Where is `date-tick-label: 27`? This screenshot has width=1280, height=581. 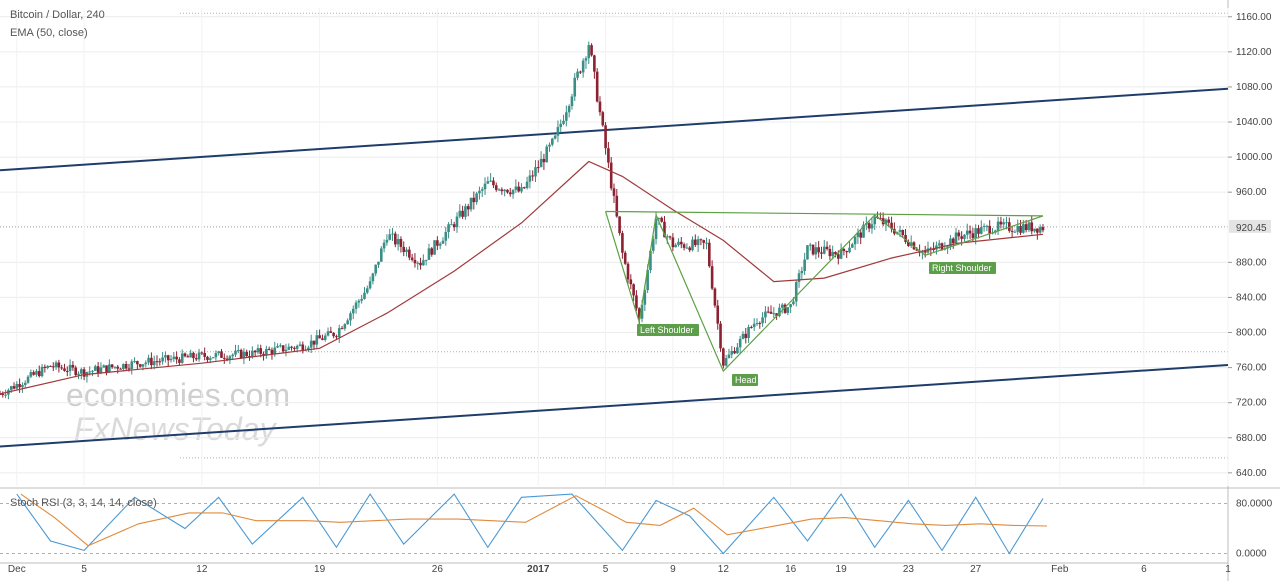 date-tick-label: 27 is located at coordinates (976, 569).